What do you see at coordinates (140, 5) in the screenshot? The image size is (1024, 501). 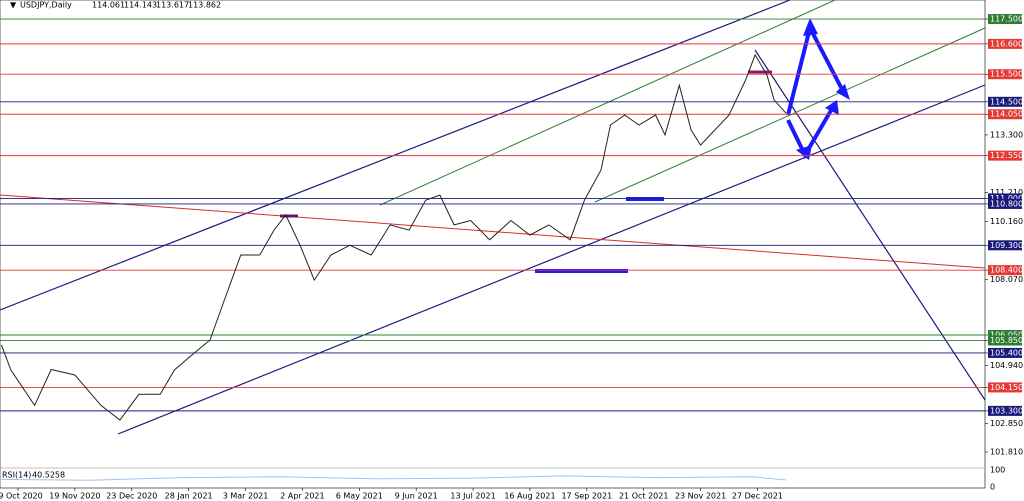 I see `ohlc-value: 114.143` at bounding box center [140, 5].